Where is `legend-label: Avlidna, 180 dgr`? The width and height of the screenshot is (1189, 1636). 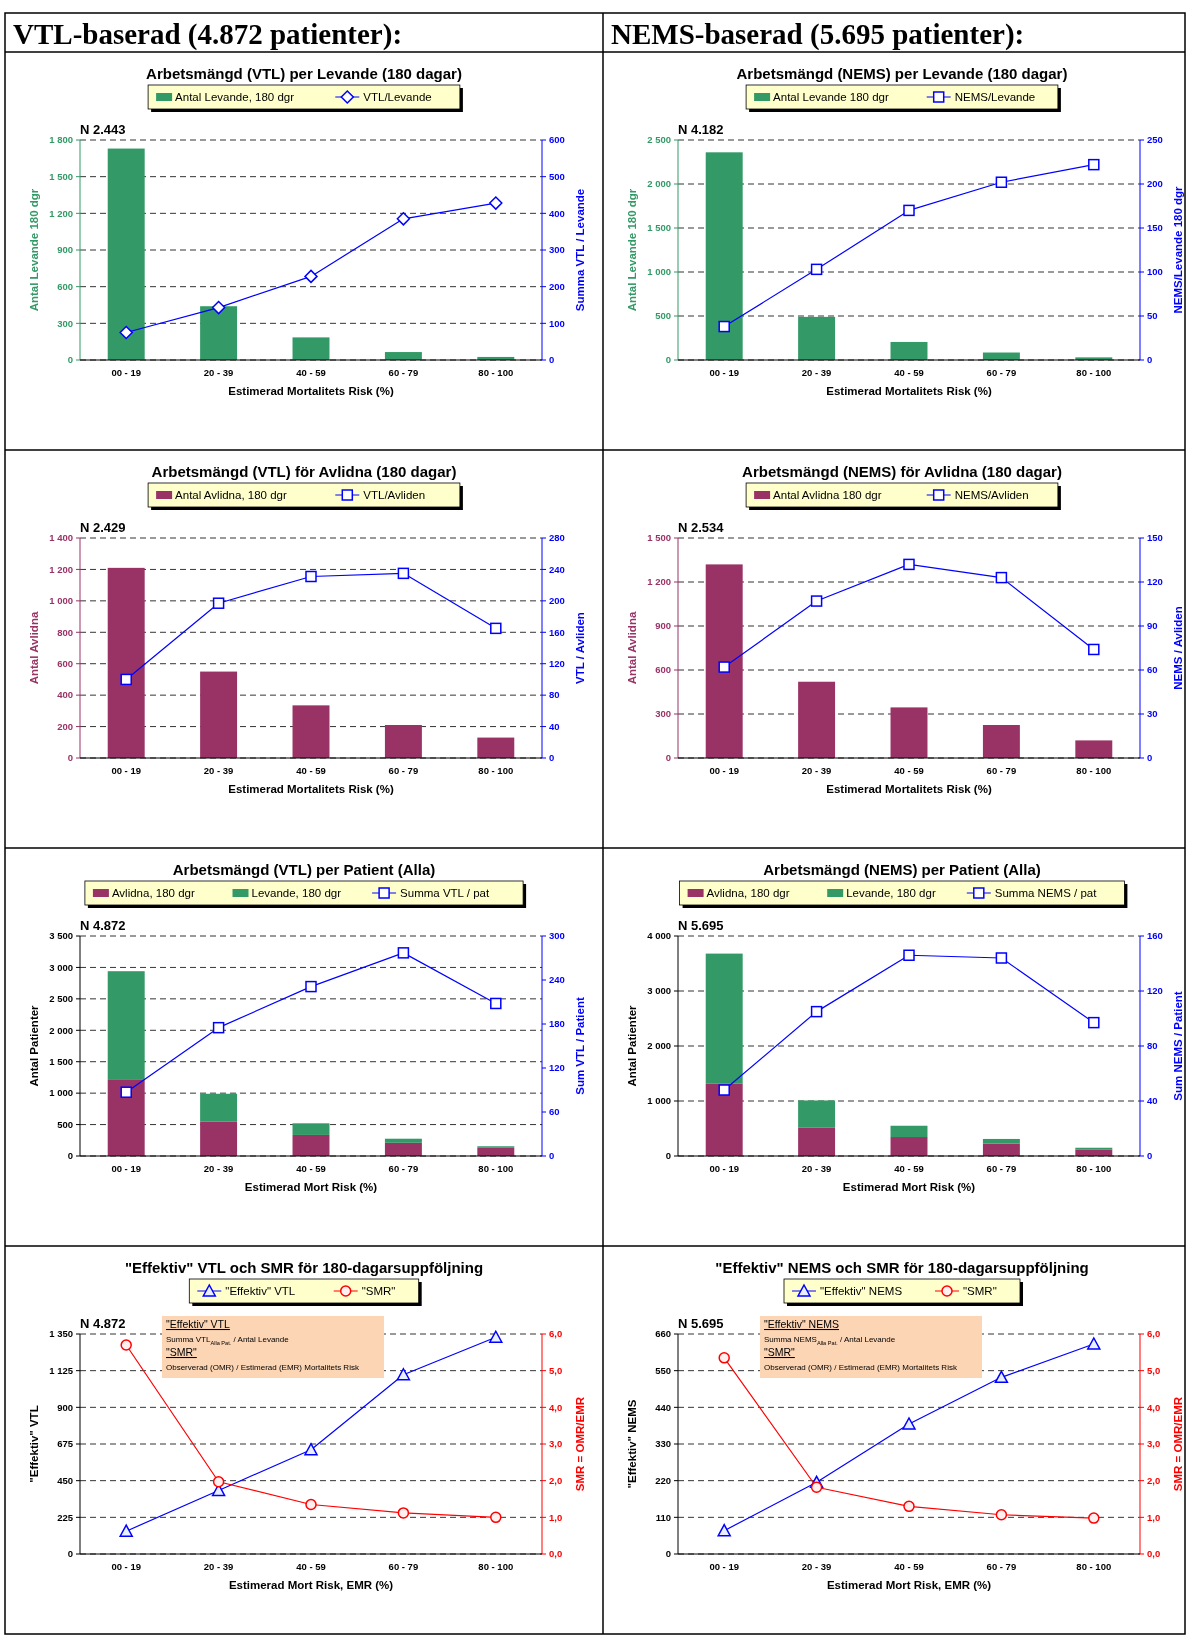 legend-label: Avlidna, 180 dgr is located at coordinates (153, 893).